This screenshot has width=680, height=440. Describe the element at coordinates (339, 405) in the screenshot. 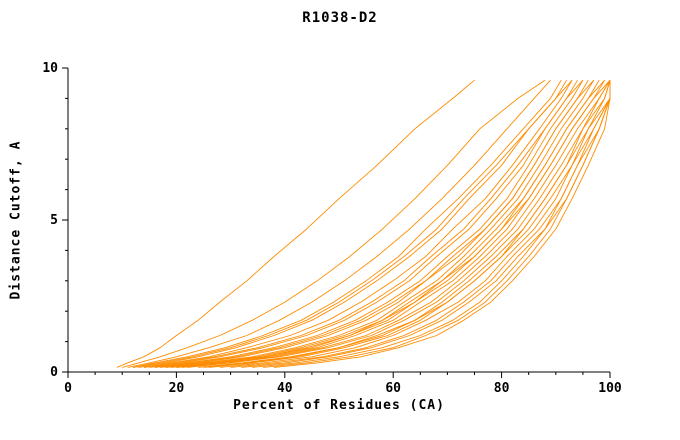

I see `x-axis-label: Percent of Residues (CA)` at that location.